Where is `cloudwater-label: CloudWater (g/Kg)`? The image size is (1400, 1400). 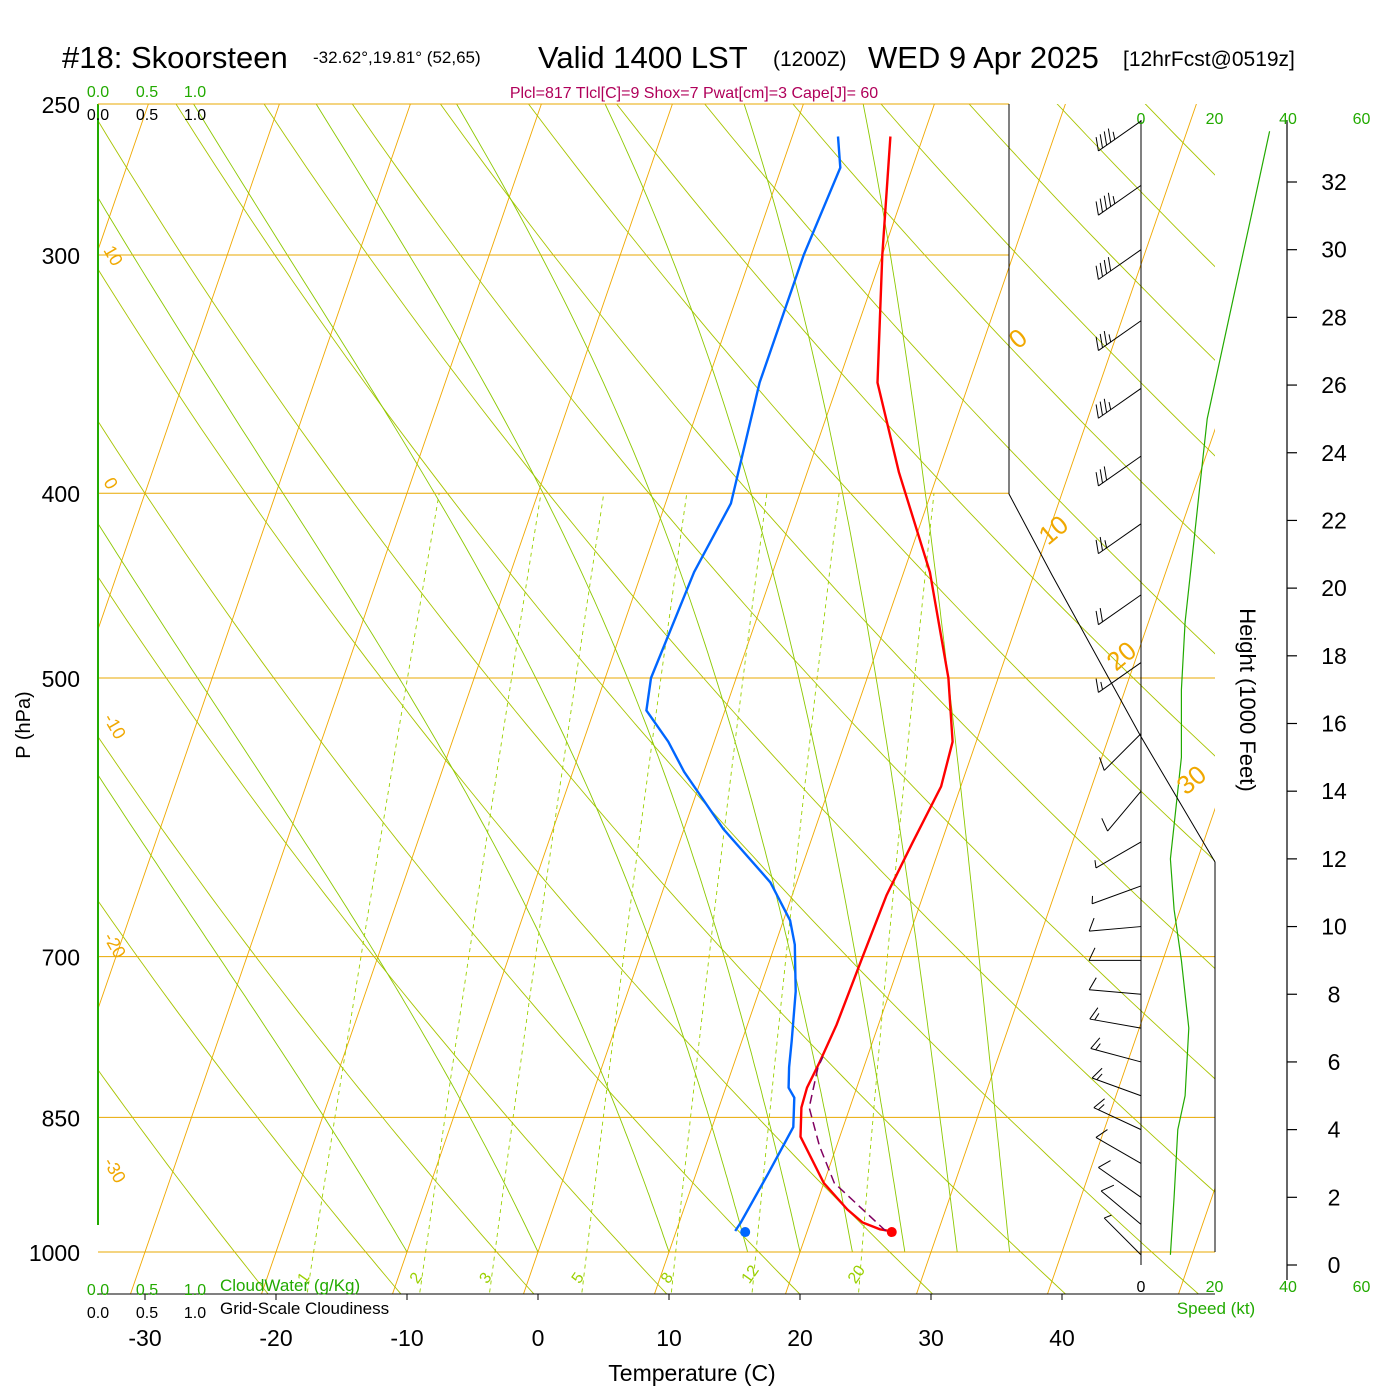 cloudwater-label: CloudWater (g/Kg) is located at coordinates (290, 1285).